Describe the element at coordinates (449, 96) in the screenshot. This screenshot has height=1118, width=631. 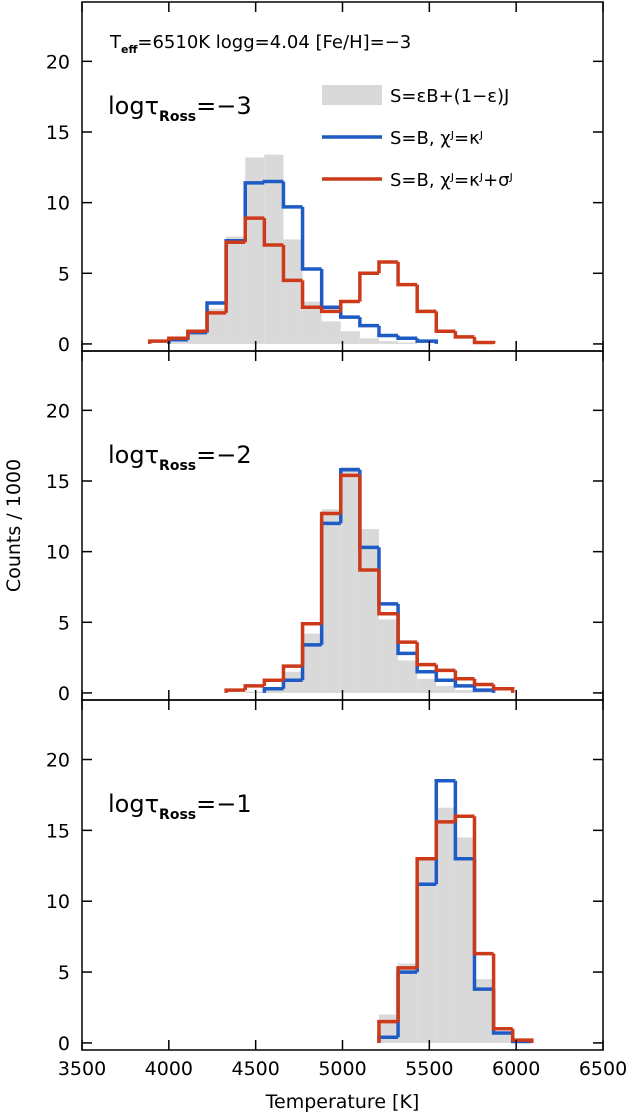
I see `legend-label: S=εB+(1−ε)J` at that location.